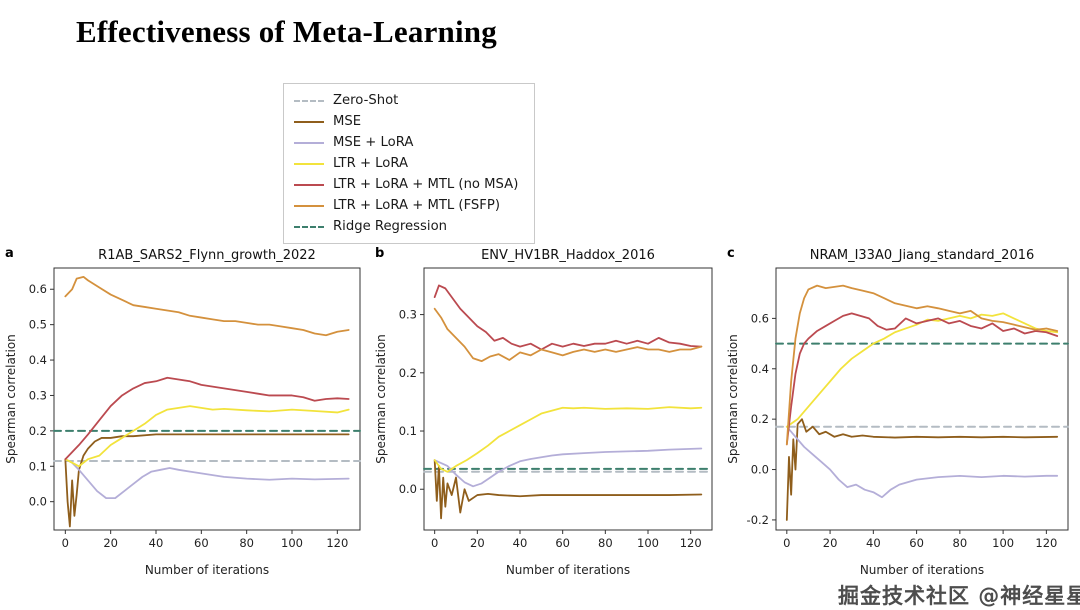 This screenshot has width=1080, height=610. What do you see at coordinates (371, 163) in the screenshot?
I see `legend-item-label: LTR + LoRA` at bounding box center [371, 163].